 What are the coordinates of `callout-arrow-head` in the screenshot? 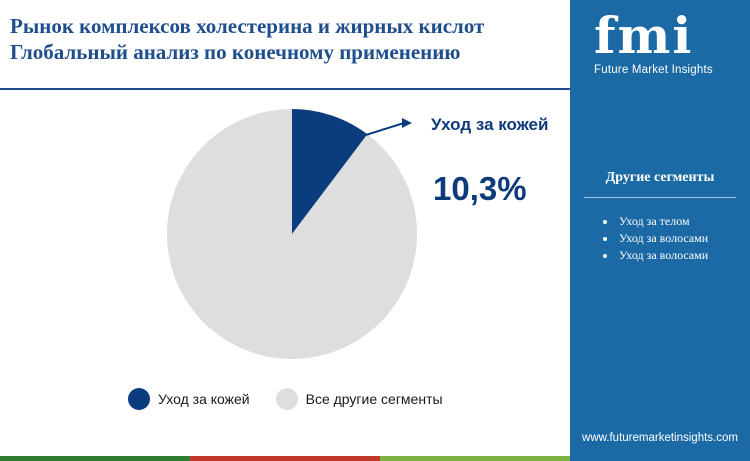 It's located at (407, 123).